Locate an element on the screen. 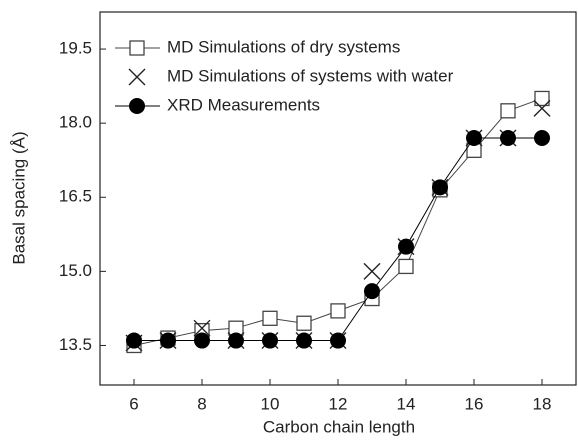 The height and width of the screenshot is (440, 578). x-tick-label: 12 is located at coordinates (338, 403).